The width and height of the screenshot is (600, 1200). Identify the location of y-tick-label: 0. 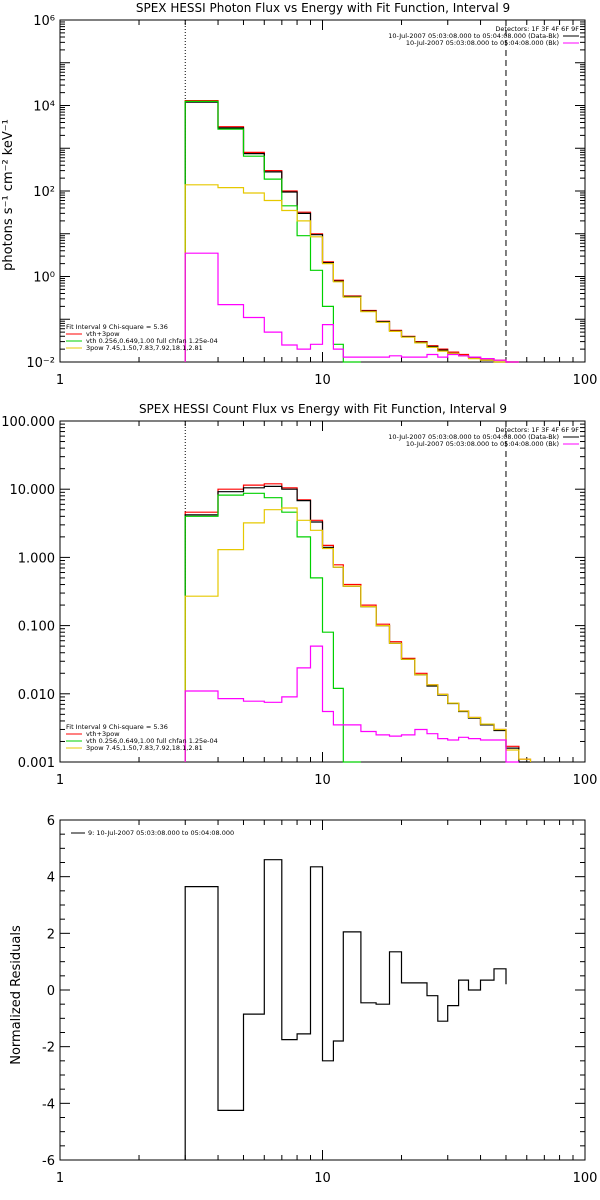
(51, 991).